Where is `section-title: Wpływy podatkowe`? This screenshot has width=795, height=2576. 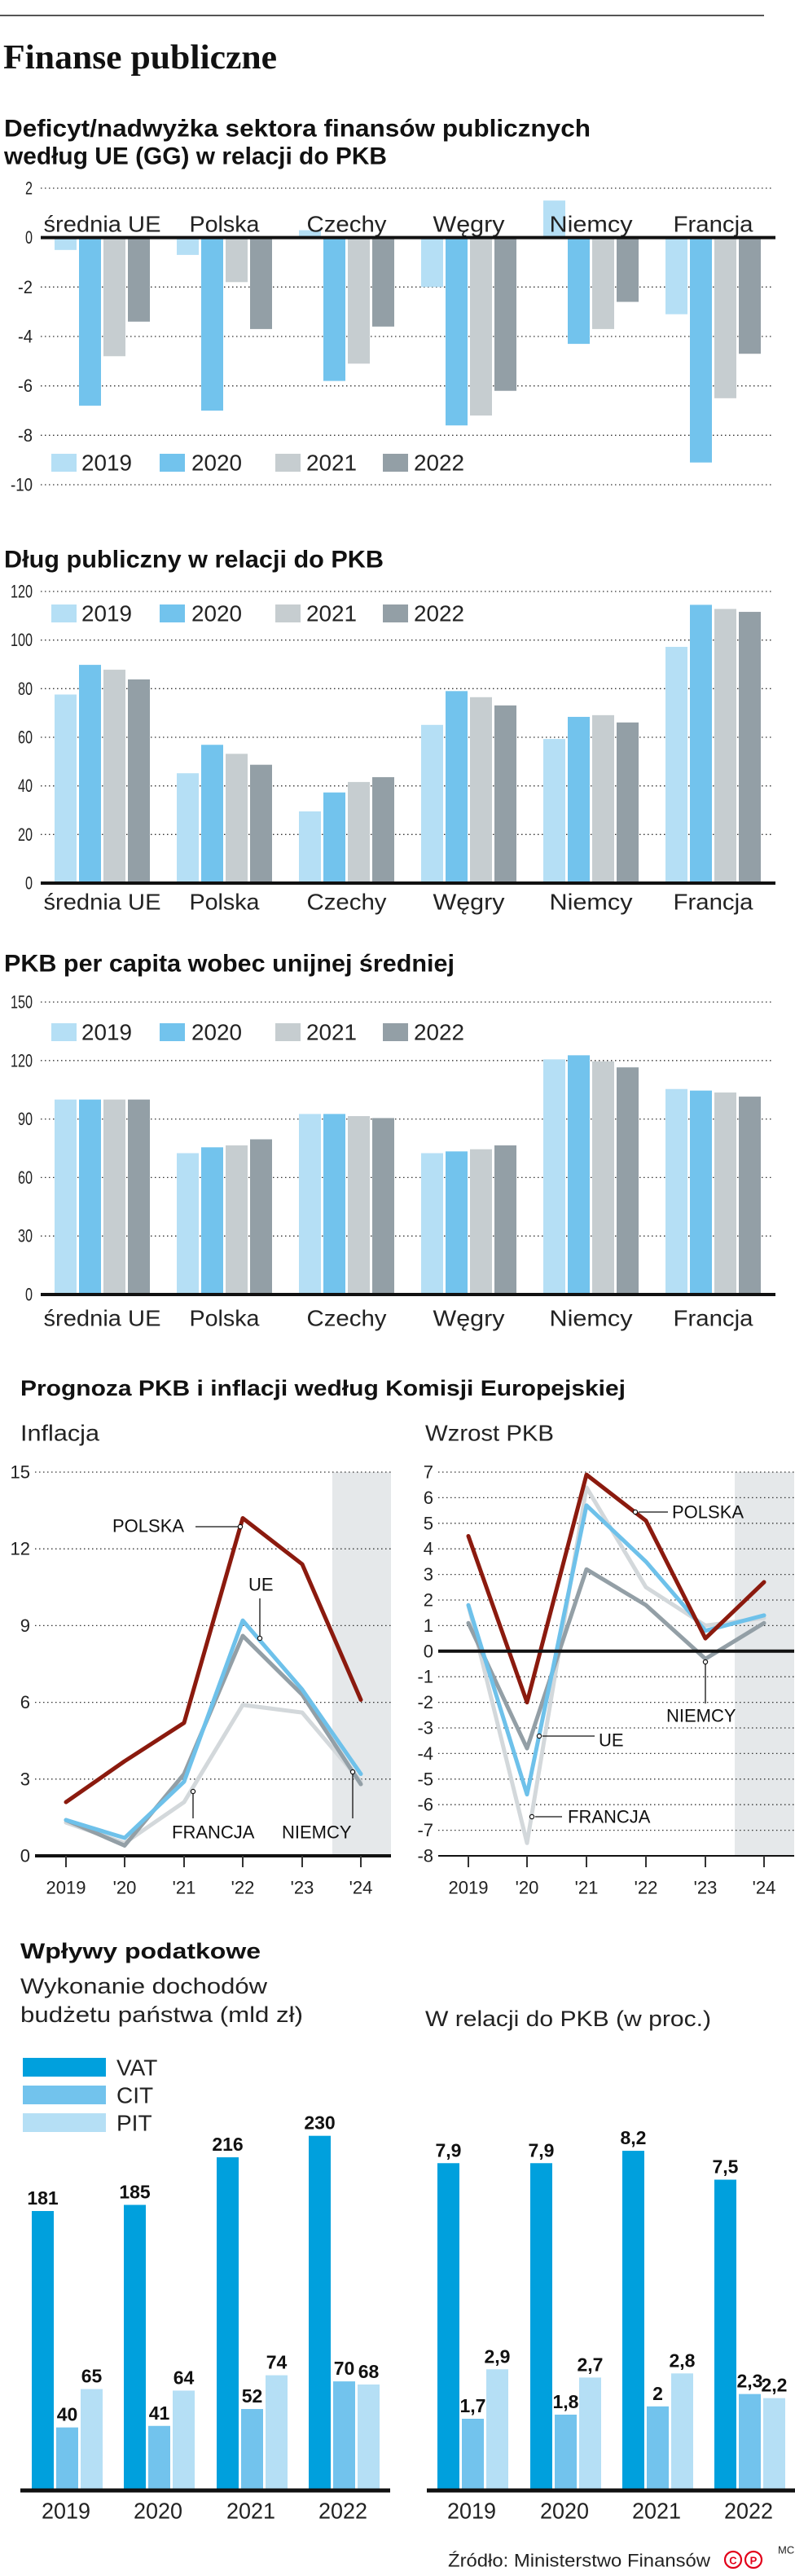 section-title: Wpływy podatkowe is located at coordinates (140, 1951).